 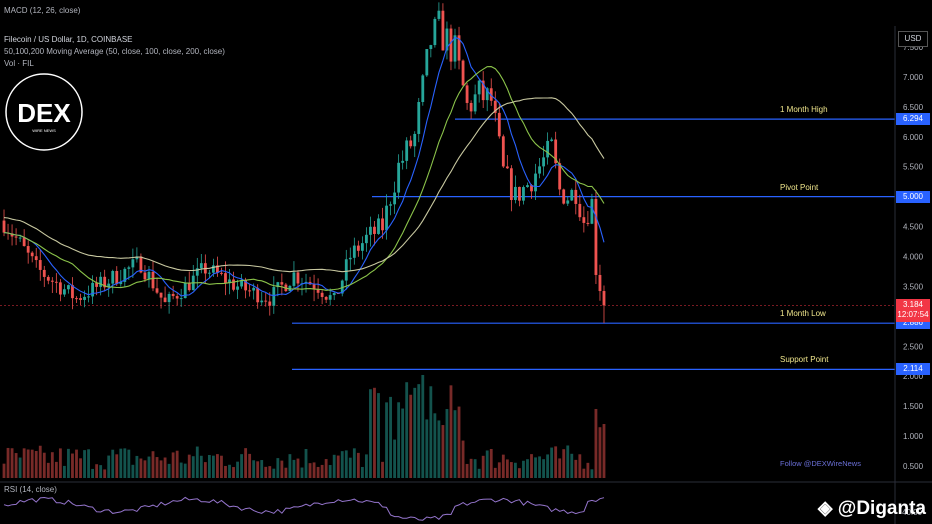 I want to click on price-axis-bg, so click(x=913, y=262).